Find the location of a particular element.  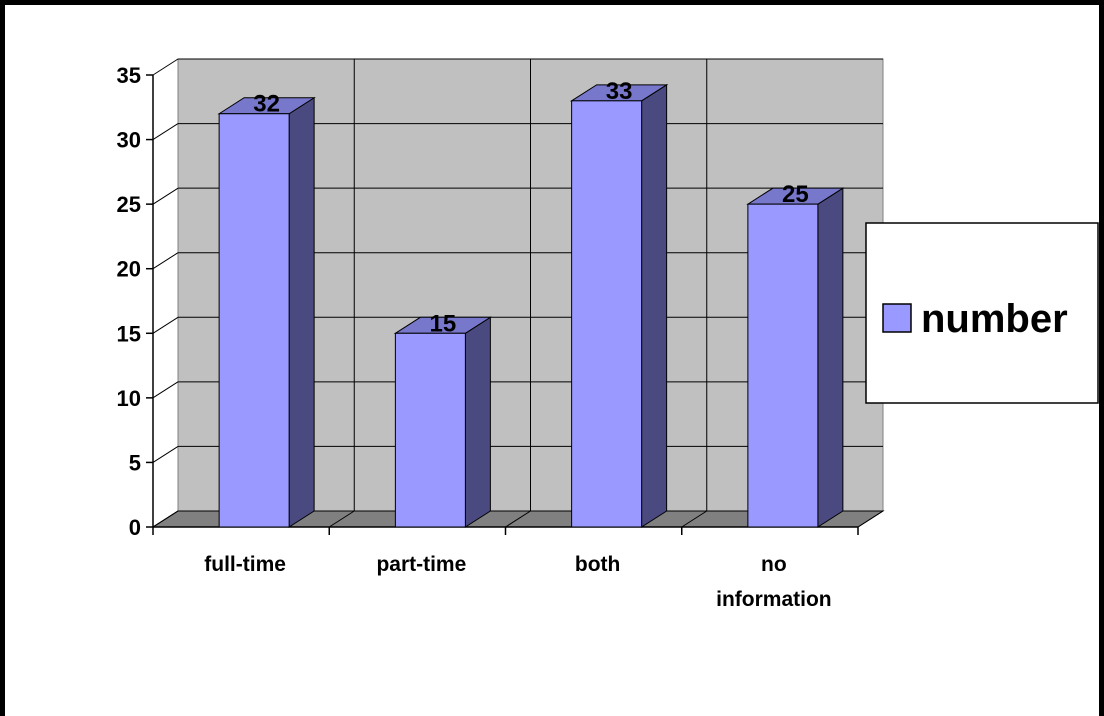

y-tick-label: 15 is located at coordinates (129, 333).